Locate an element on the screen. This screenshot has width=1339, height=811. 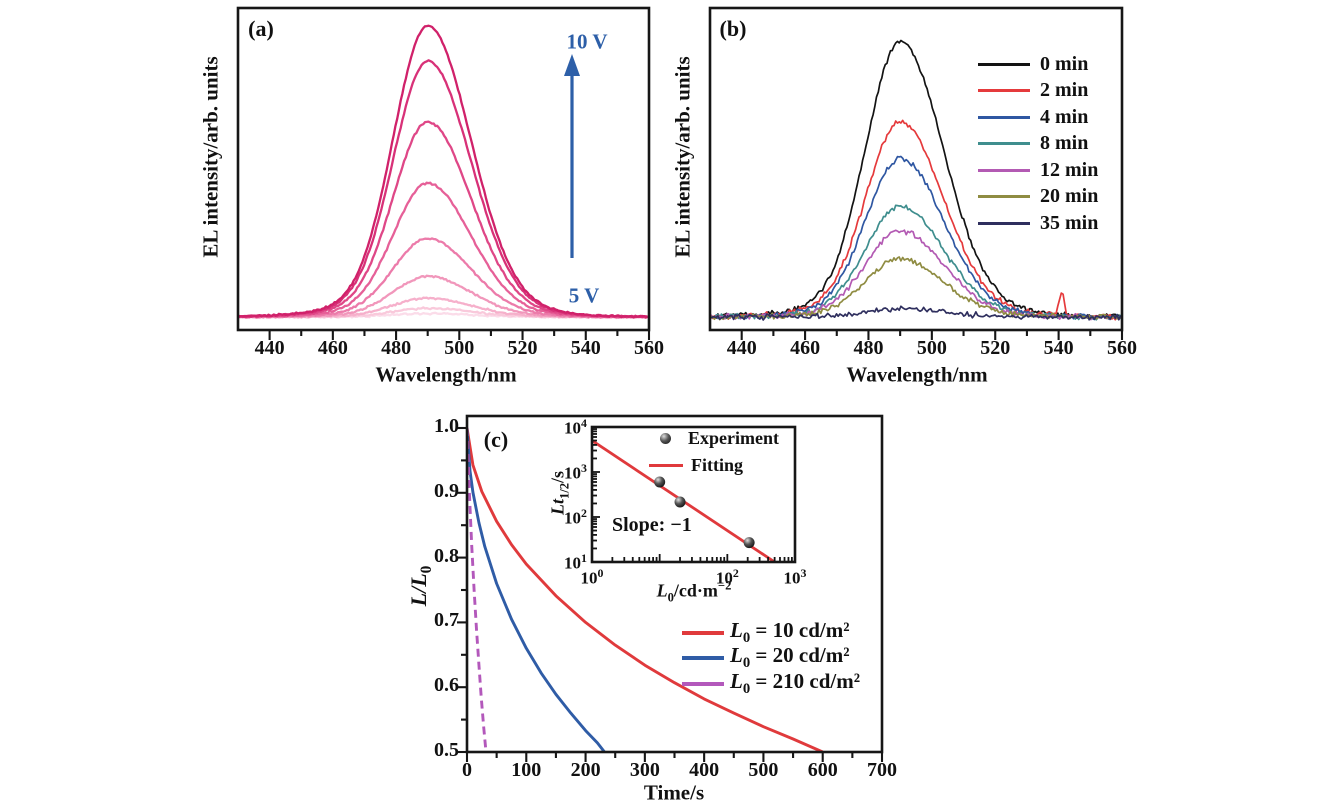
voltage-arrow-bottom-label: 5 V is located at coordinates (584, 295).